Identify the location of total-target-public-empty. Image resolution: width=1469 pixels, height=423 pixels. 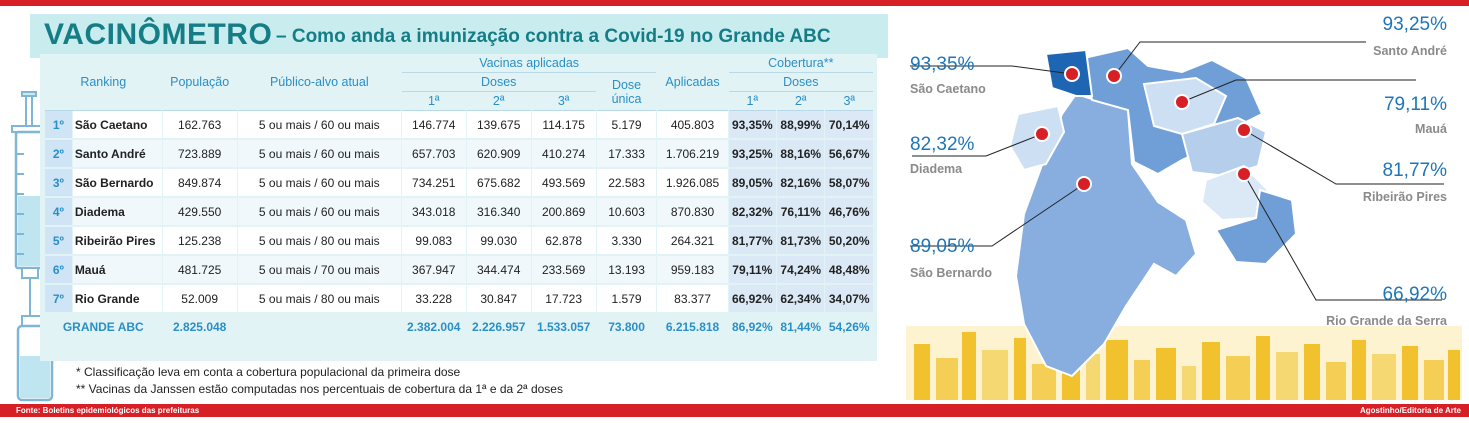
(319, 327).